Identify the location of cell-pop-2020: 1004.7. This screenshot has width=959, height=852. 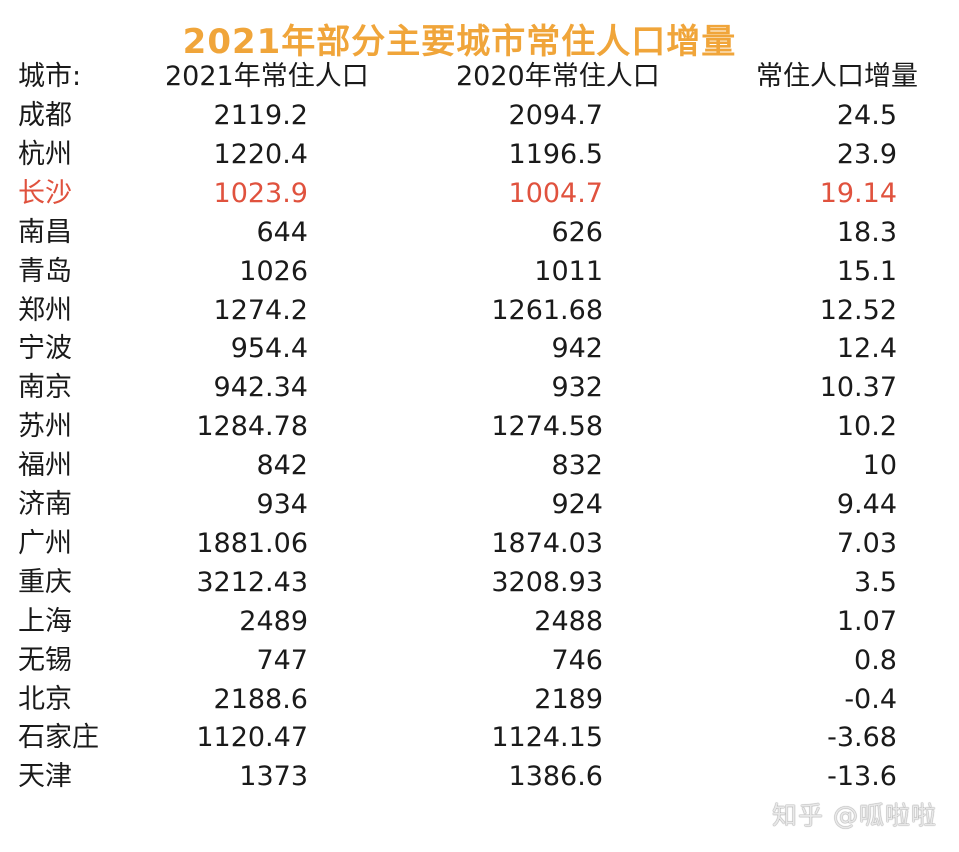
(555, 193).